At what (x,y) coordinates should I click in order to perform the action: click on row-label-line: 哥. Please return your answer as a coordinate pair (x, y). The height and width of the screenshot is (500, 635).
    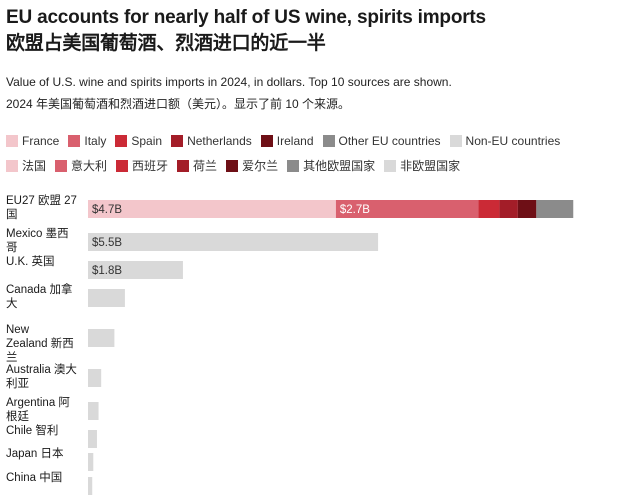
    Looking at the image, I should click on (12, 247).